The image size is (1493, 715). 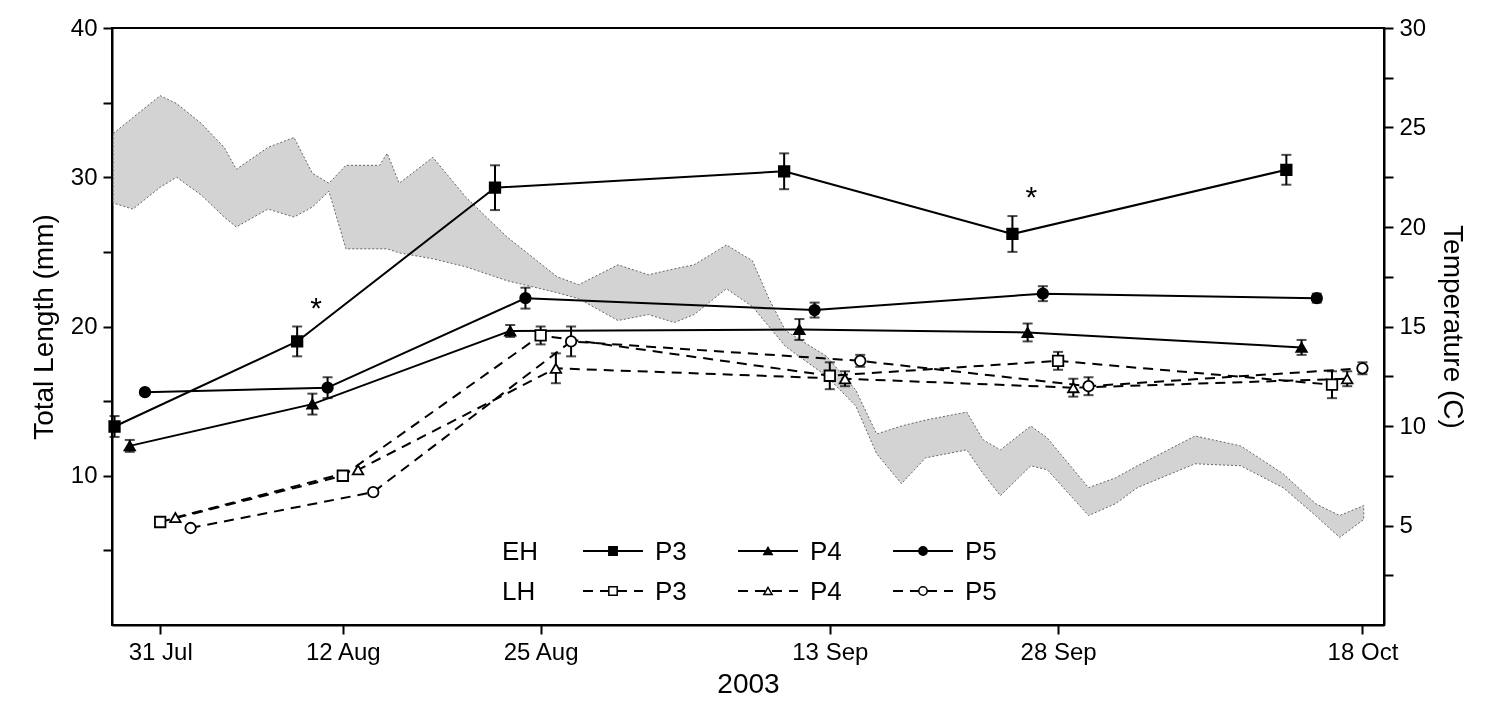 I want to click on y2-tick-label: 20, so click(x=1413, y=226).